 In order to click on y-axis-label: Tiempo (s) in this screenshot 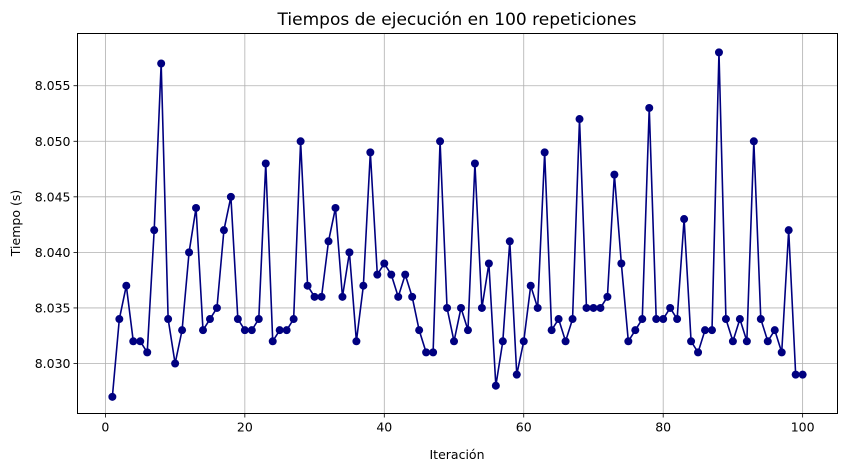, I will do `click(15, 223)`.